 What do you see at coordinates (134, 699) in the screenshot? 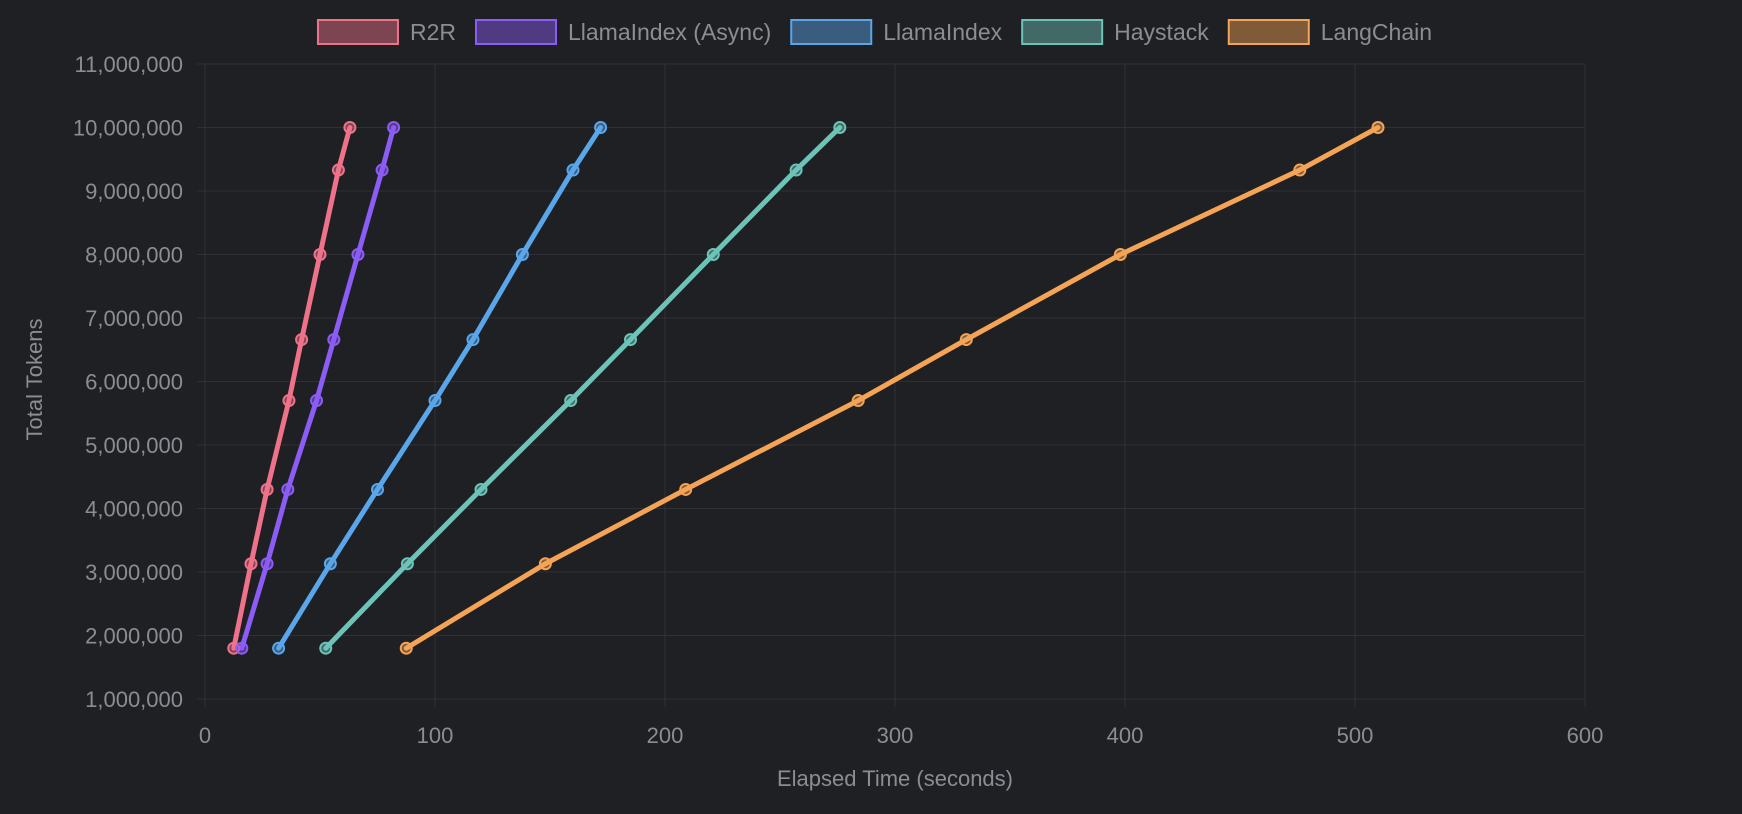
I see `y-tick-label: 1,000,000` at bounding box center [134, 699].